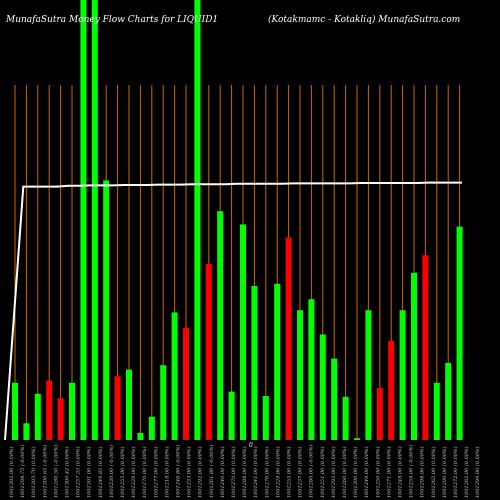 The image size is (500, 500). What do you see at coordinates (311, 471) in the screenshot?
I see `x-tick-label: 1001280.00 (-0.00%)` at bounding box center [311, 471].